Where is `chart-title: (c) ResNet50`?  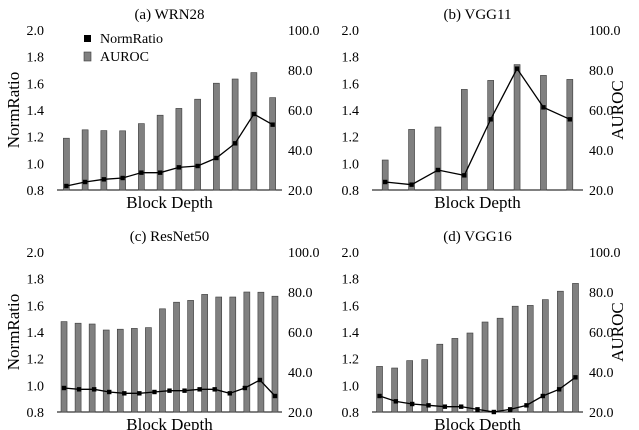
chart-title: (c) ResNet50 is located at coordinates (170, 237).